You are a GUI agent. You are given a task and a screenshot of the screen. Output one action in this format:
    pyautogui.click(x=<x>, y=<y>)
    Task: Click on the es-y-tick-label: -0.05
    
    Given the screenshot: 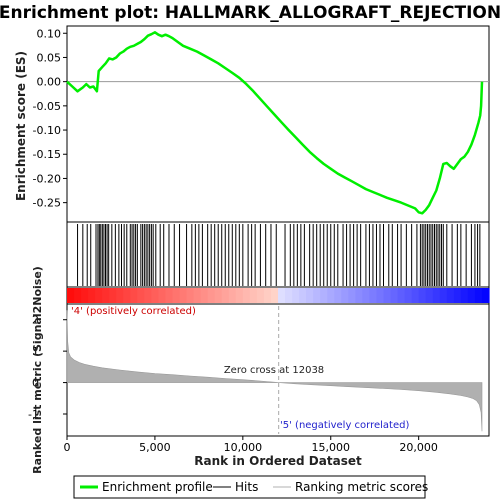 What is the action you would take?
    pyautogui.click(x=47, y=106)
    